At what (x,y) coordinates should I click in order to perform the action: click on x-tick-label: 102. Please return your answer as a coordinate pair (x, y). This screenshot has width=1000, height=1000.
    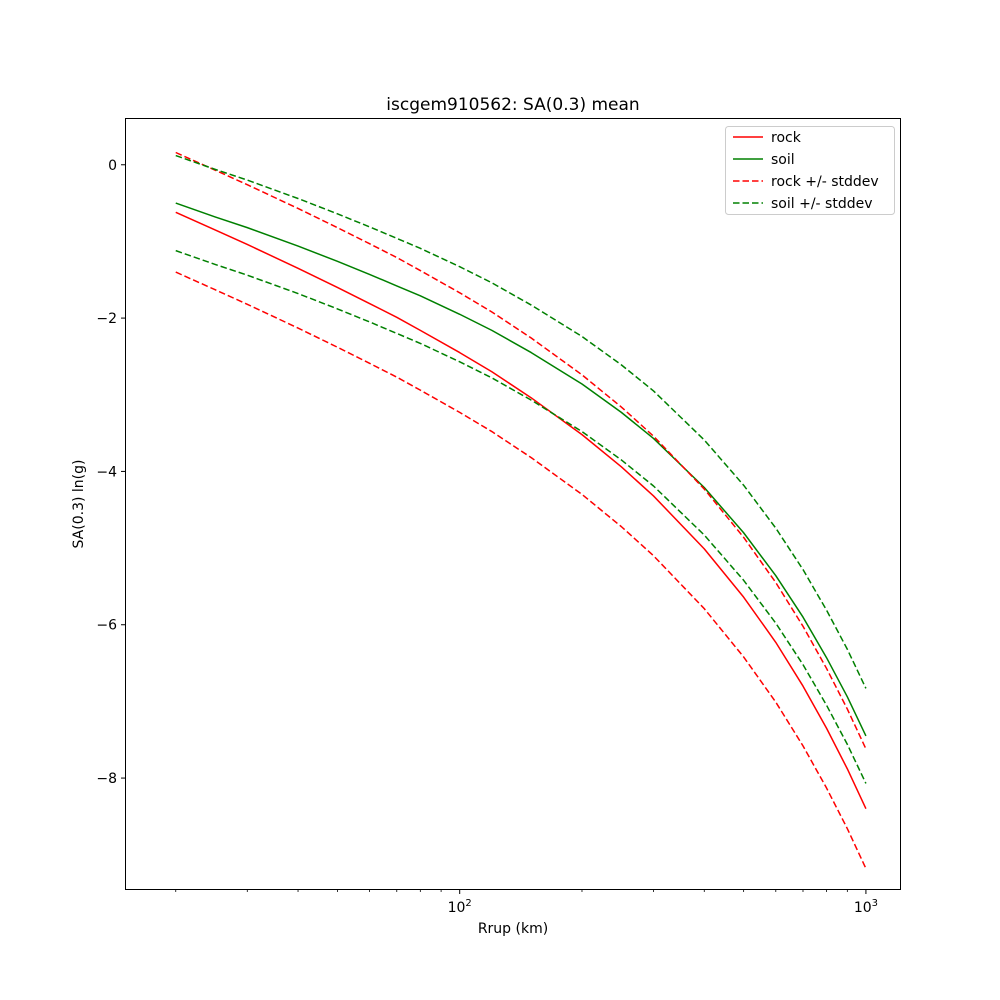
    Looking at the image, I should click on (460, 907).